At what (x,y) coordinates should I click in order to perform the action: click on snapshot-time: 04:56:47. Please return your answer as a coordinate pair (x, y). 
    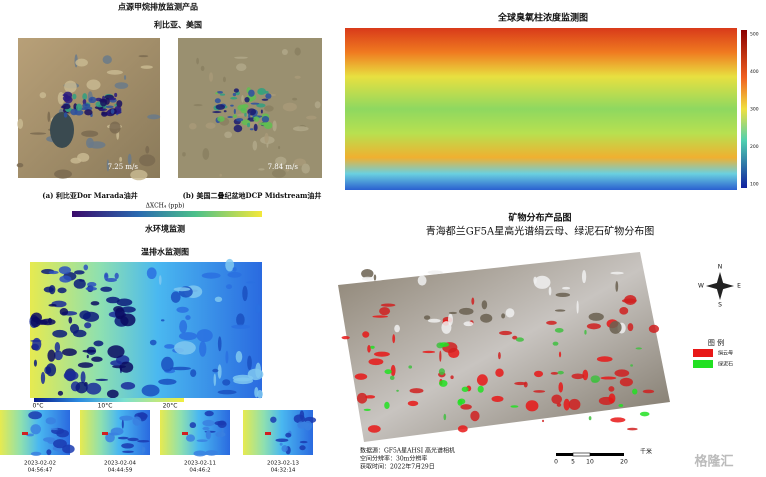
    Looking at the image, I should click on (40, 471).